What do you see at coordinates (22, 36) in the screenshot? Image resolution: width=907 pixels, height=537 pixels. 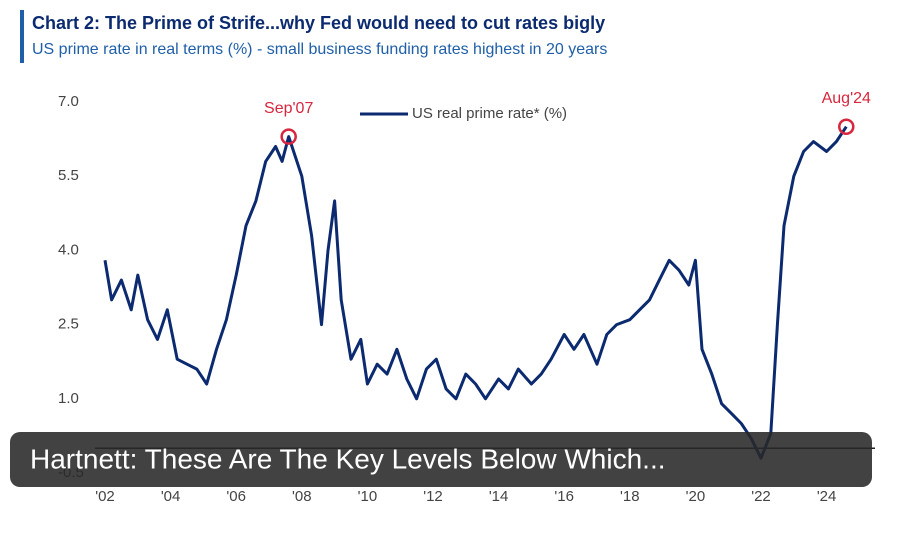 I see `title-bar` at bounding box center [22, 36].